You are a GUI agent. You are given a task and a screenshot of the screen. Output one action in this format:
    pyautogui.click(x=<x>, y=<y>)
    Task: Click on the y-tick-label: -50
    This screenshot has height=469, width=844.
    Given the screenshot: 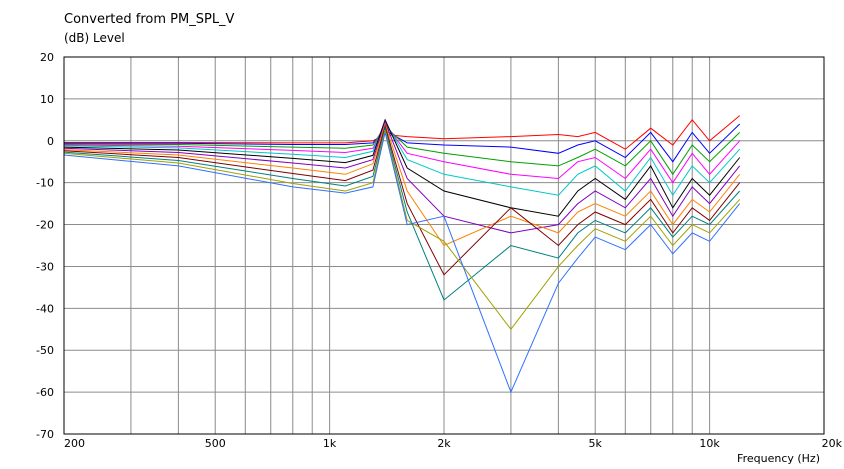 What is the action you would take?
    pyautogui.click(x=45, y=350)
    